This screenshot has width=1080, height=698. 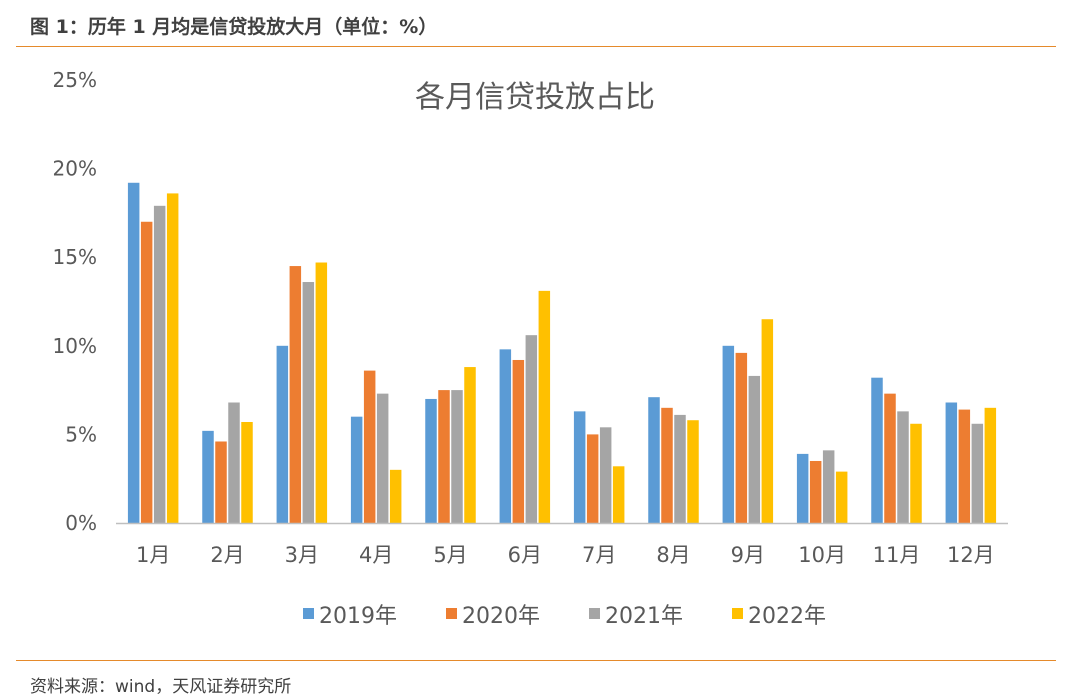 I want to click on figure-caption: 图 1：历年 1 月均是信贷投放大月（单位：%）, so click(x=234, y=27).